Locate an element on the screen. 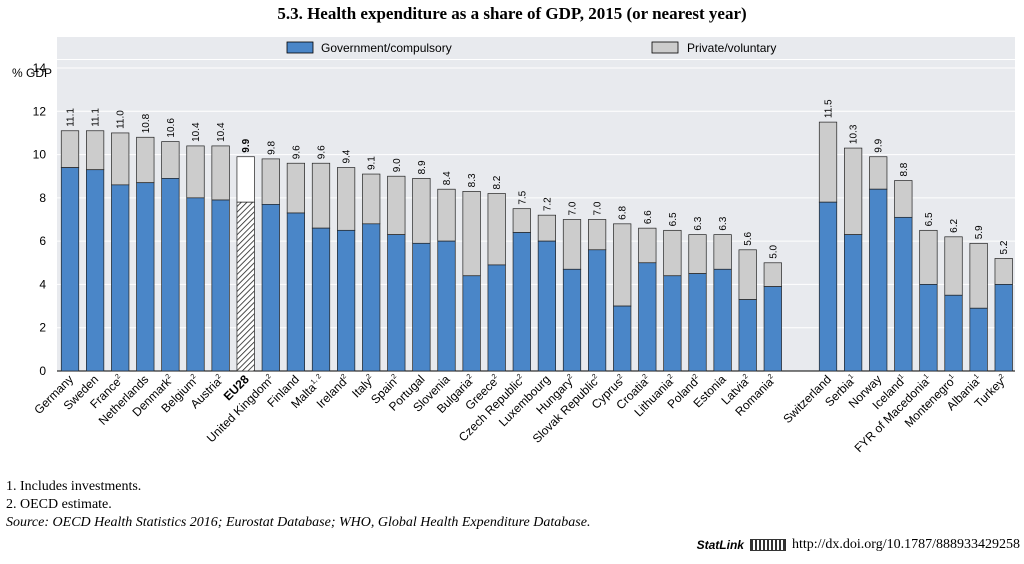 Image resolution: width=1024 pixels, height=564 pixels. value-label: 6.5 is located at coordinates (929, 219).